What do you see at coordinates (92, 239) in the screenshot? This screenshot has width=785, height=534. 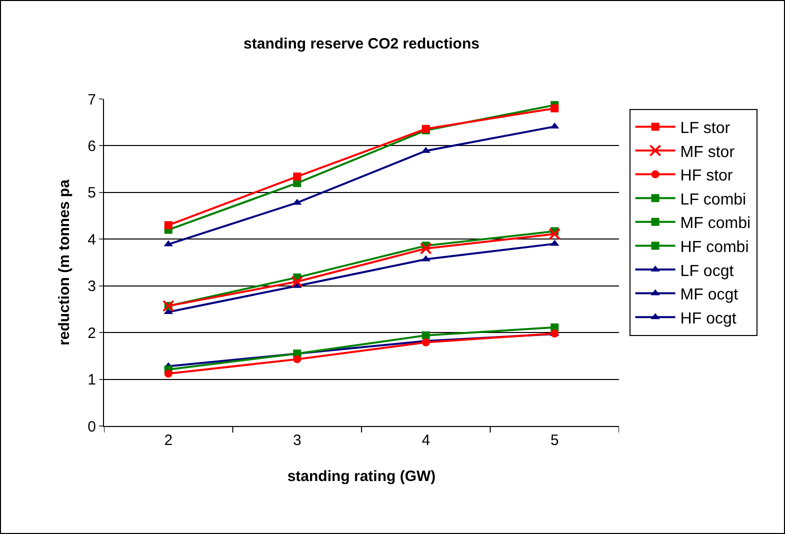 I see `y-tick-label: 4` at bounding box center [92, 239].